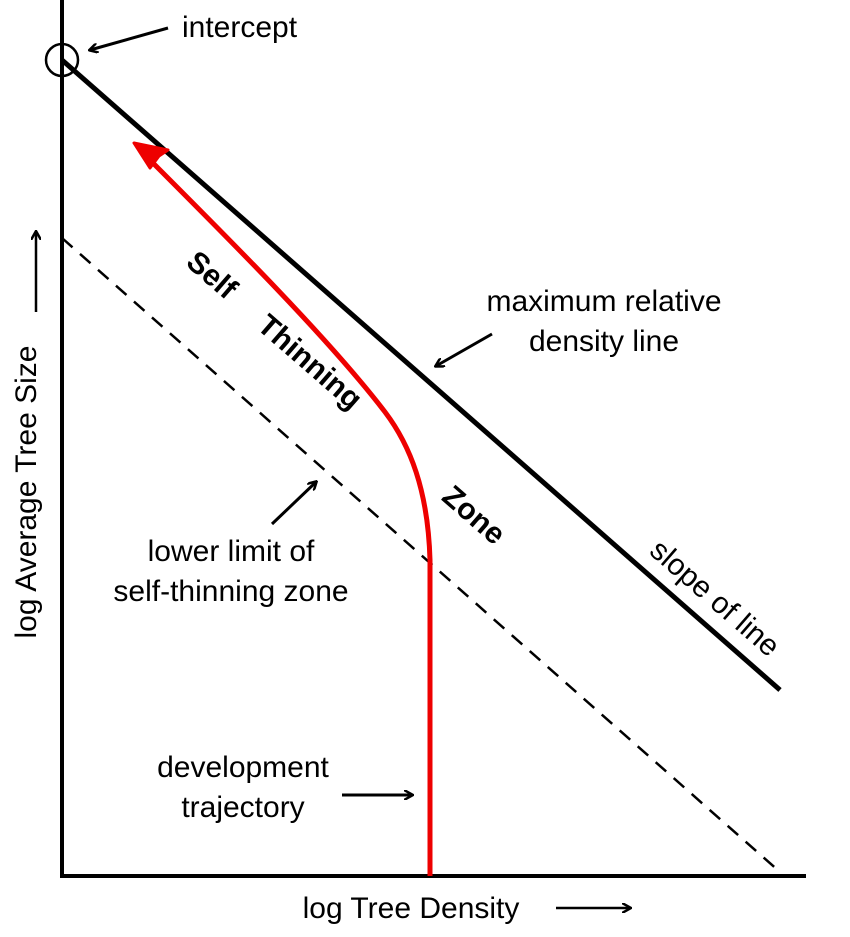  I want to click on max-line-label-1: maximum relative, so click(603, 301).